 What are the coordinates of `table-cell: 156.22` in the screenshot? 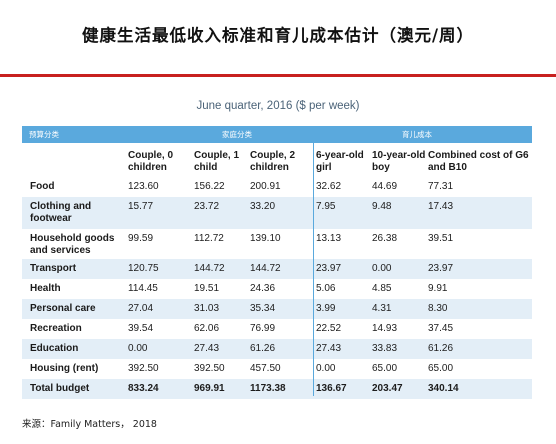 It's located at (209, 186).